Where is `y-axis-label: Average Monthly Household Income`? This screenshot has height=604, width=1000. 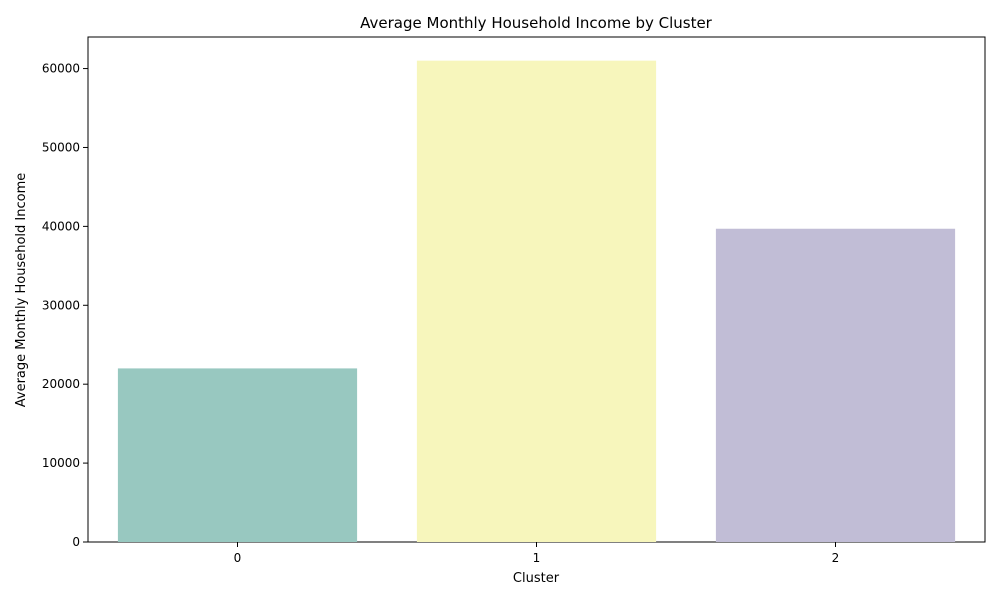 y-axis-label: Average Monthly Household Income is located at coordinates (21, 290).